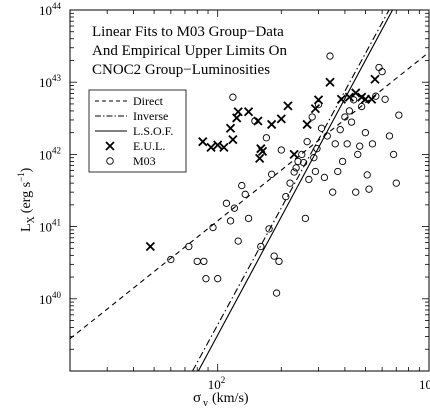  I want to click on x-axis-label-symbol: σ, so click(197, 398).